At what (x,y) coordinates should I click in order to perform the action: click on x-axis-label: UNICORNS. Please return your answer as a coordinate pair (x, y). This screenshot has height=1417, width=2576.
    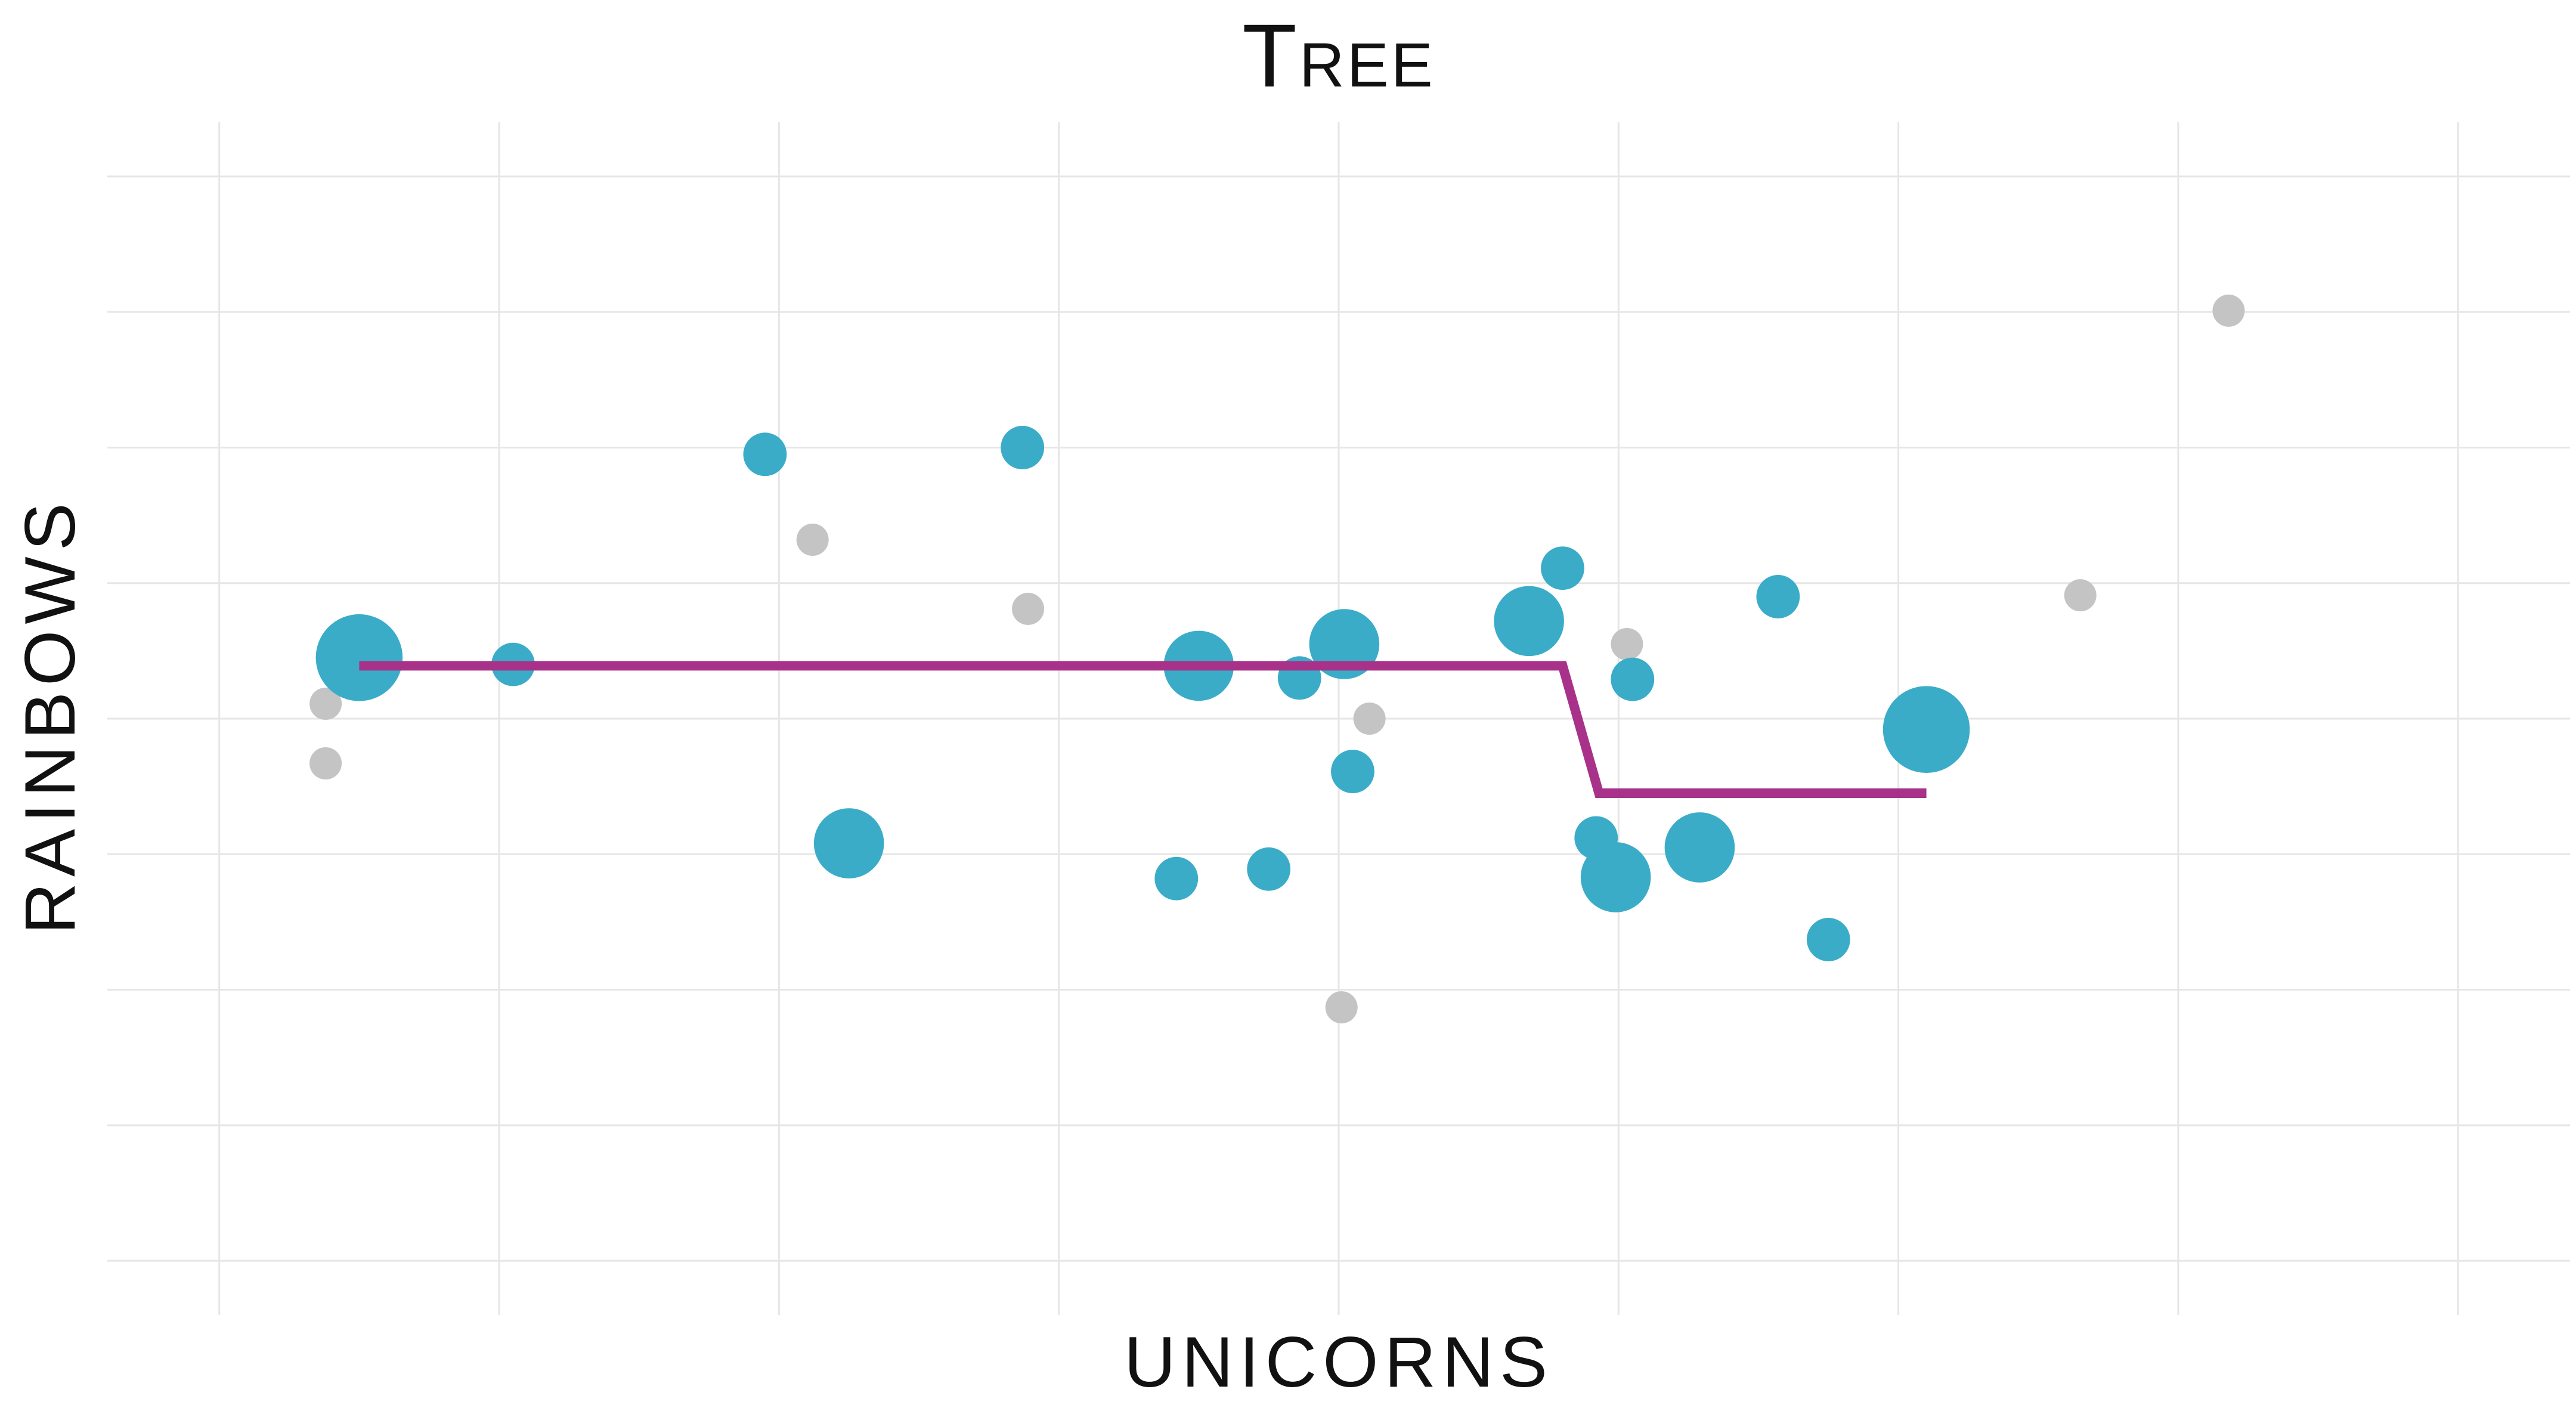
    Looking at the image, I should click on (1339, 1362).